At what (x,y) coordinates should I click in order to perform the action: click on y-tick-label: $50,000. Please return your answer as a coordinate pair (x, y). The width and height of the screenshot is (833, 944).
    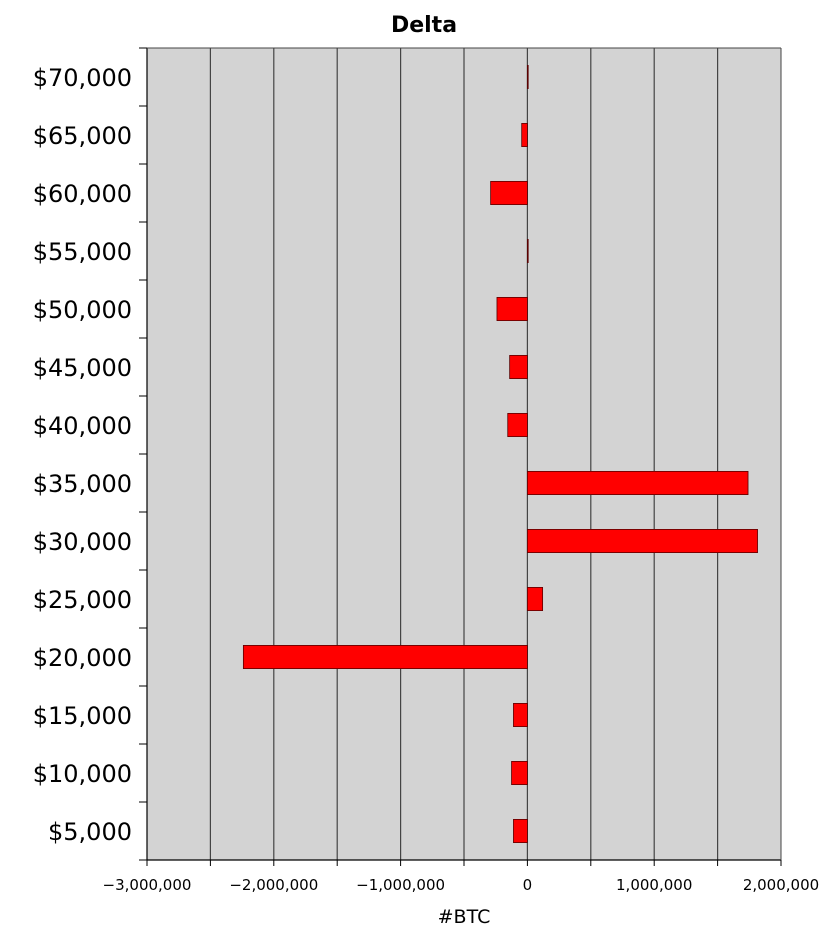
    Looking at the image, I should click on (82, 310).